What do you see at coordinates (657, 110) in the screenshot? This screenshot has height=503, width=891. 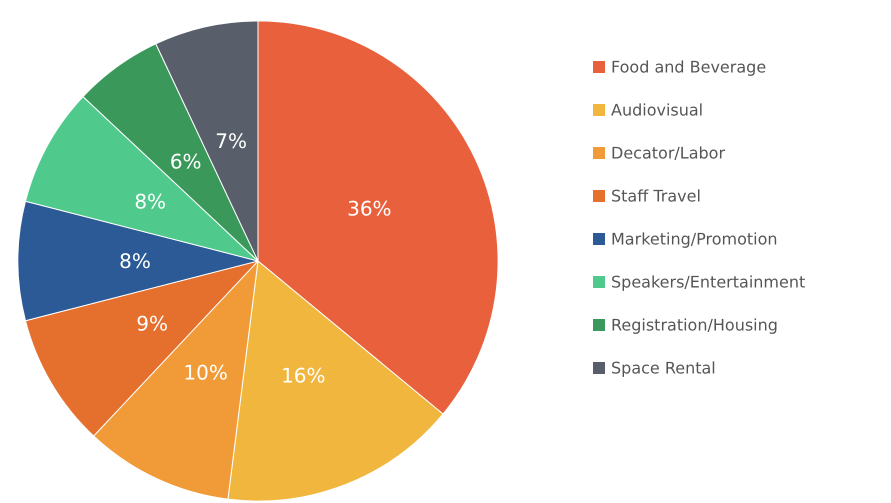 I see `legend-label: Audiovisual` at bounding box center [657, 110].